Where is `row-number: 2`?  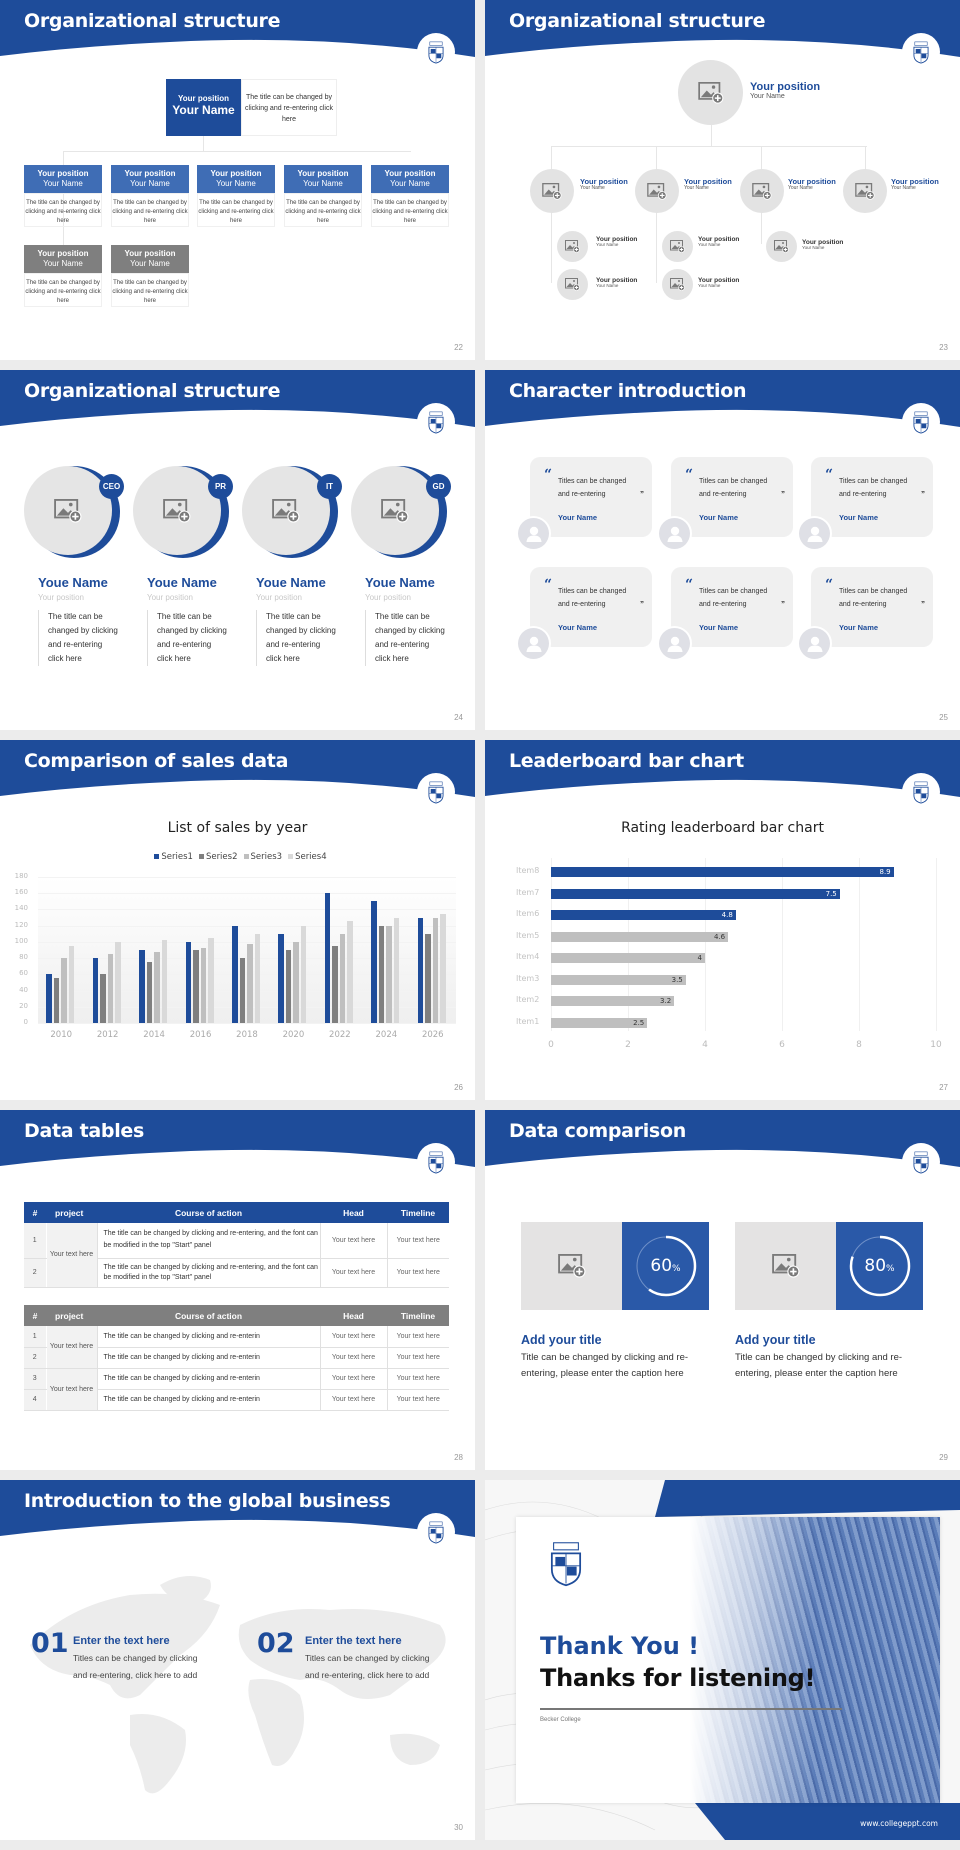 row-number: 2 is located at coordinates (35, 1358).